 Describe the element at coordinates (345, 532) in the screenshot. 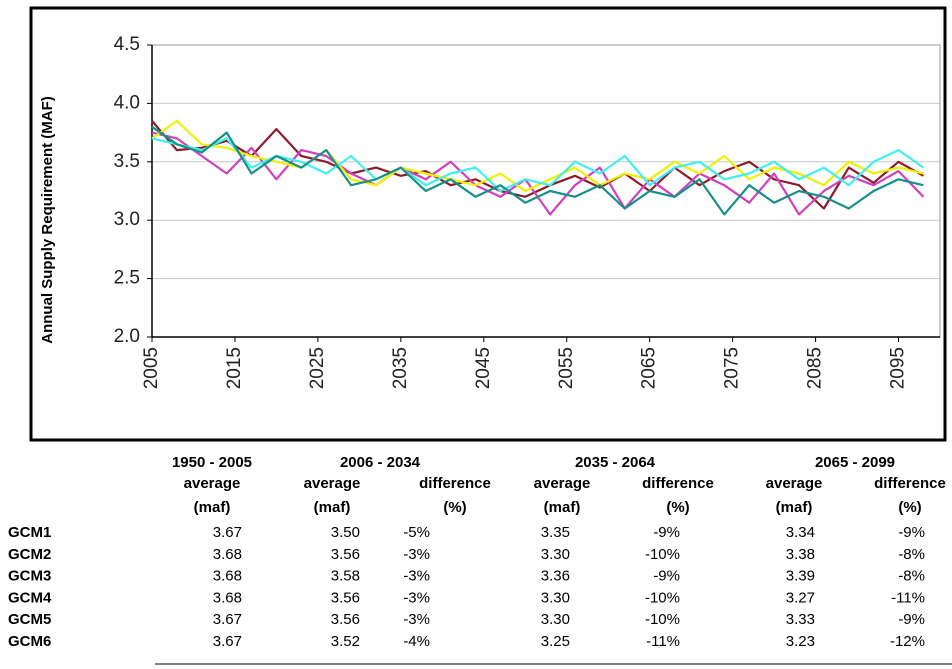

I see `table-cell: 3.50` at that location.